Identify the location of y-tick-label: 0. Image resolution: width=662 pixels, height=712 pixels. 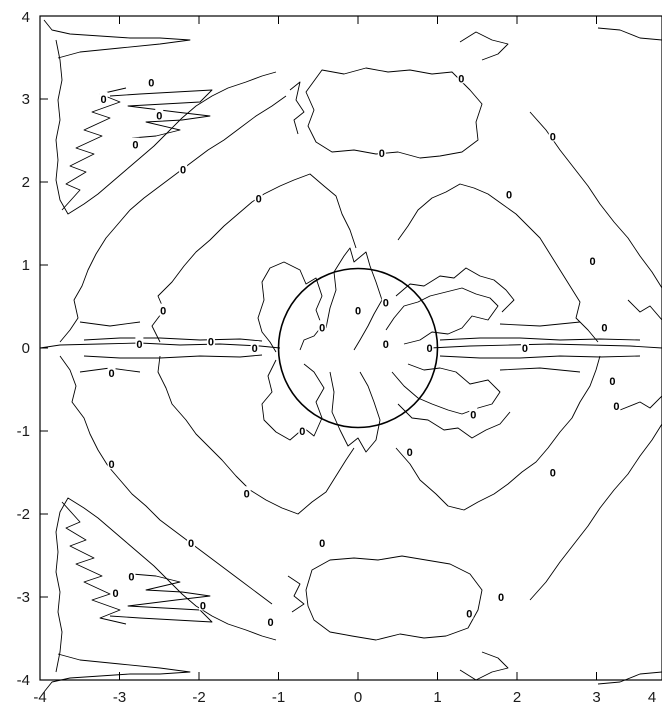
(26, 348).